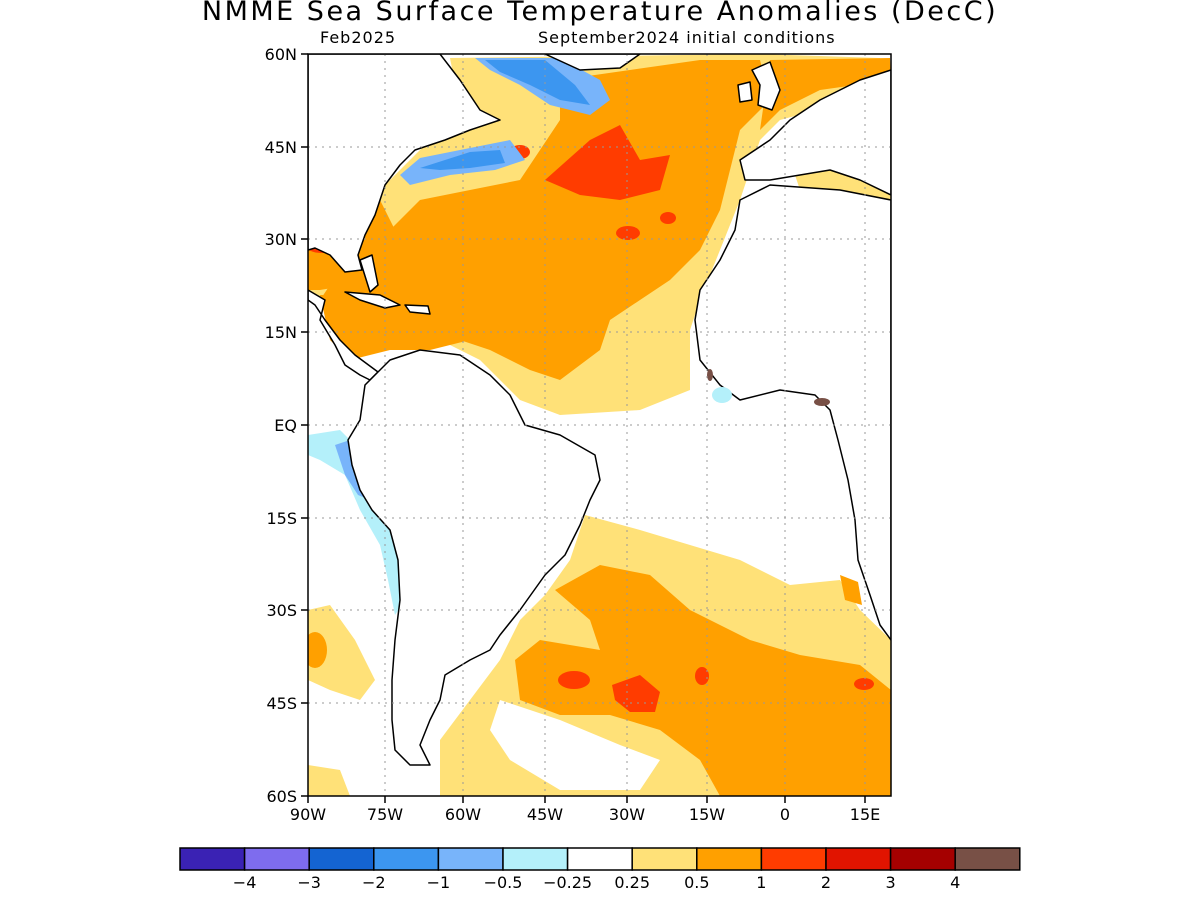  Describe the element at coordinates (374, 882) in the screenshot. I see `colorbar-label: −2` at that location.